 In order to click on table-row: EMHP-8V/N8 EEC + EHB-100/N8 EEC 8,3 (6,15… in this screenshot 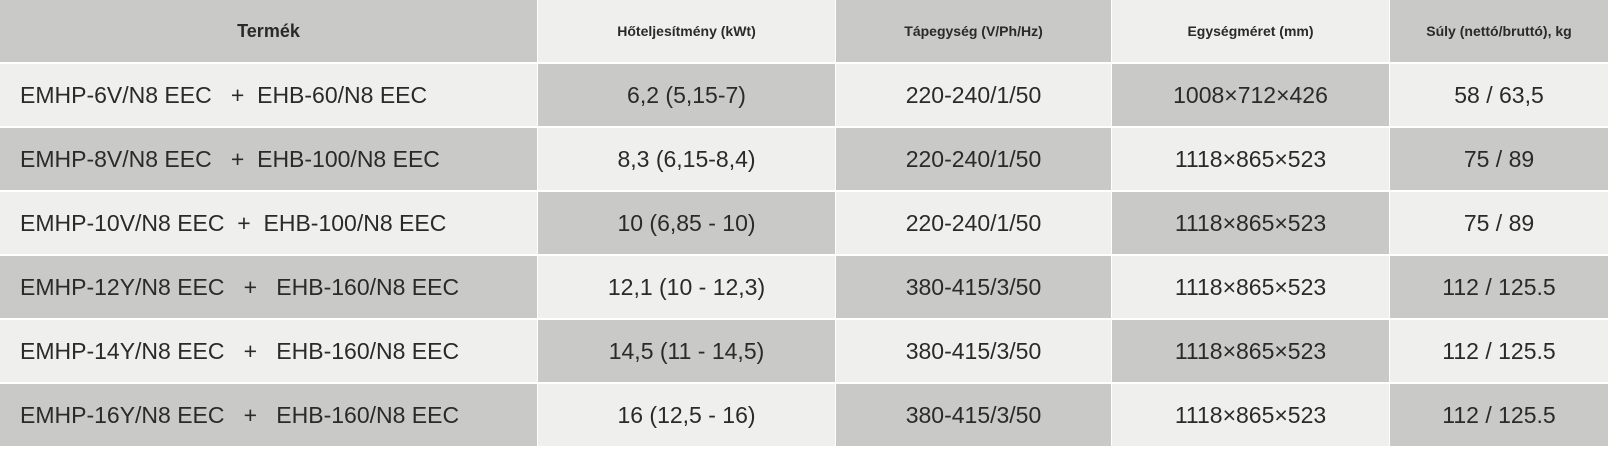, I will do `click(804, 160)`.